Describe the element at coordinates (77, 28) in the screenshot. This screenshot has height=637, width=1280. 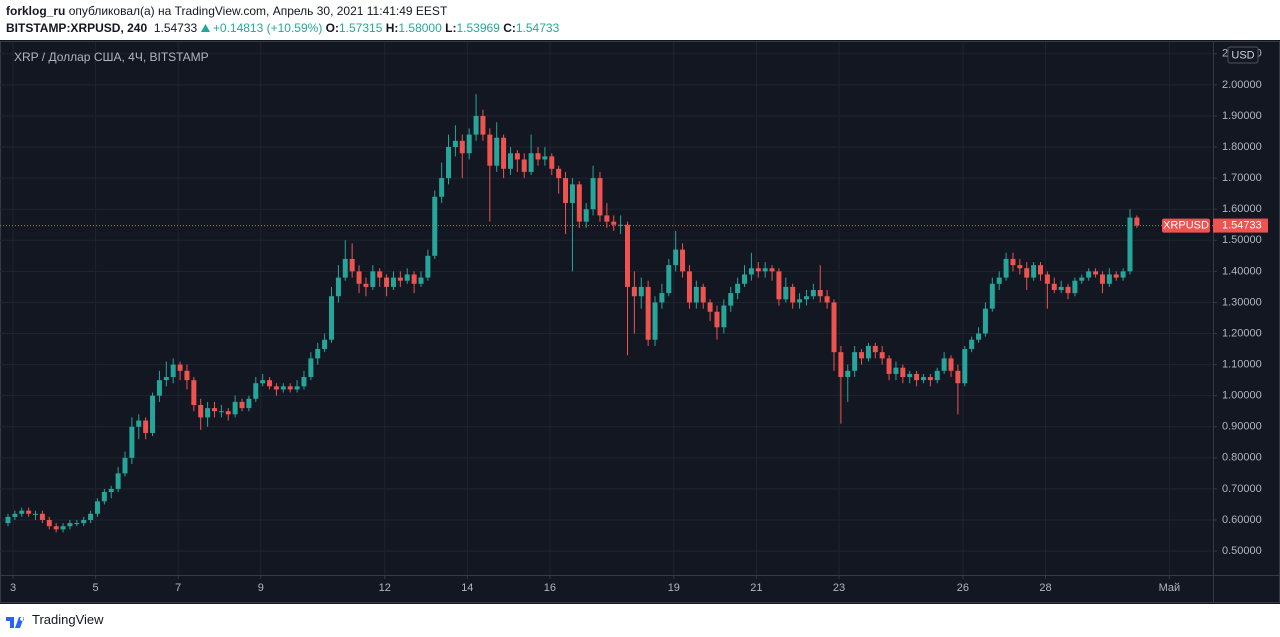
I see `symbol: BITSTAMP:XRPUSD, 240` at that location.